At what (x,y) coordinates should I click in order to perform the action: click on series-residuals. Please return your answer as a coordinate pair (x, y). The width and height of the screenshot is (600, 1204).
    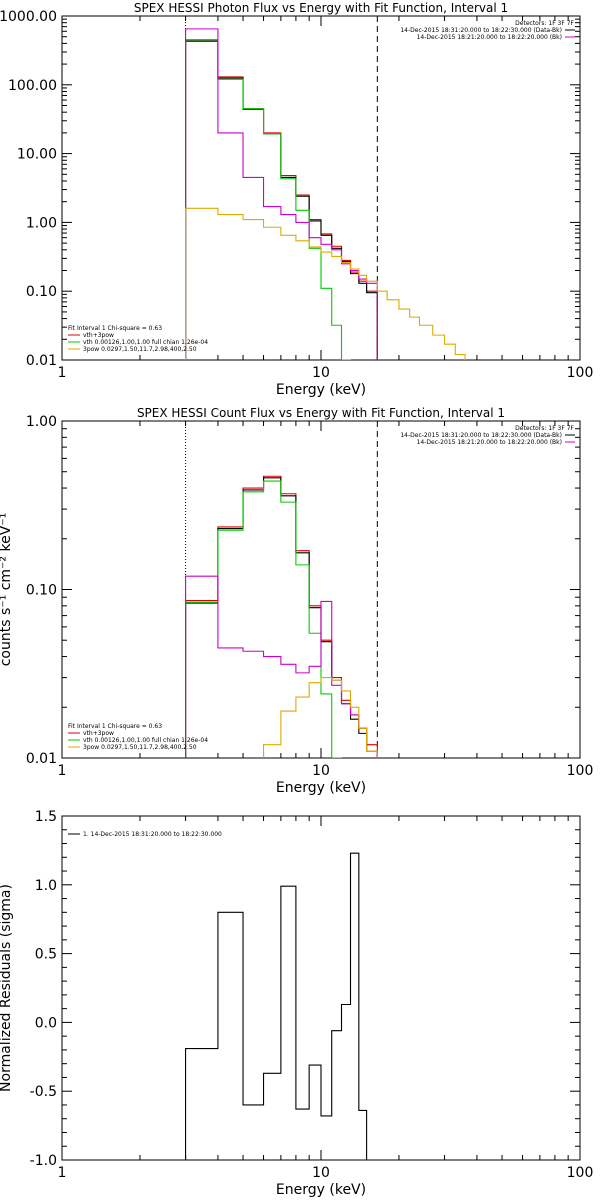
    Looking at the image, I should click on (276, 1006).